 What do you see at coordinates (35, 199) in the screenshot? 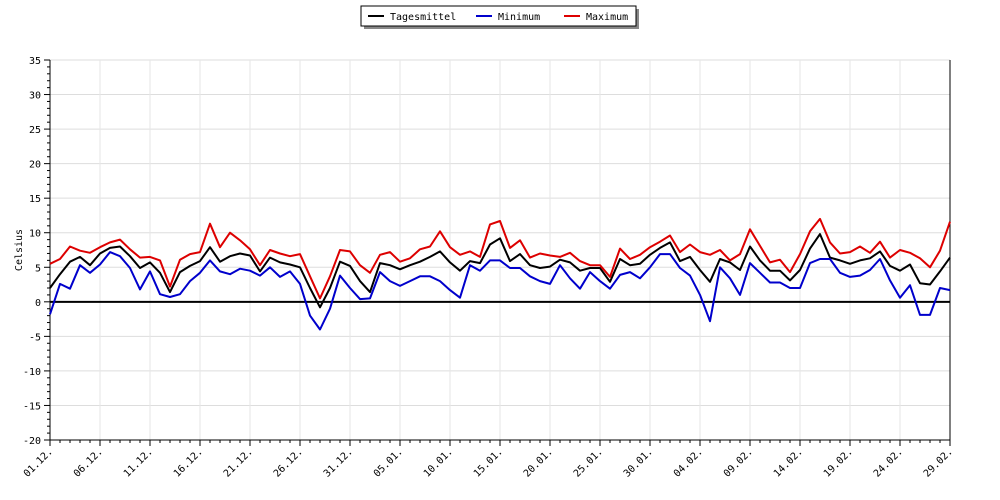
I see `y-tick-label: 15` at bounding box center [35, 199].